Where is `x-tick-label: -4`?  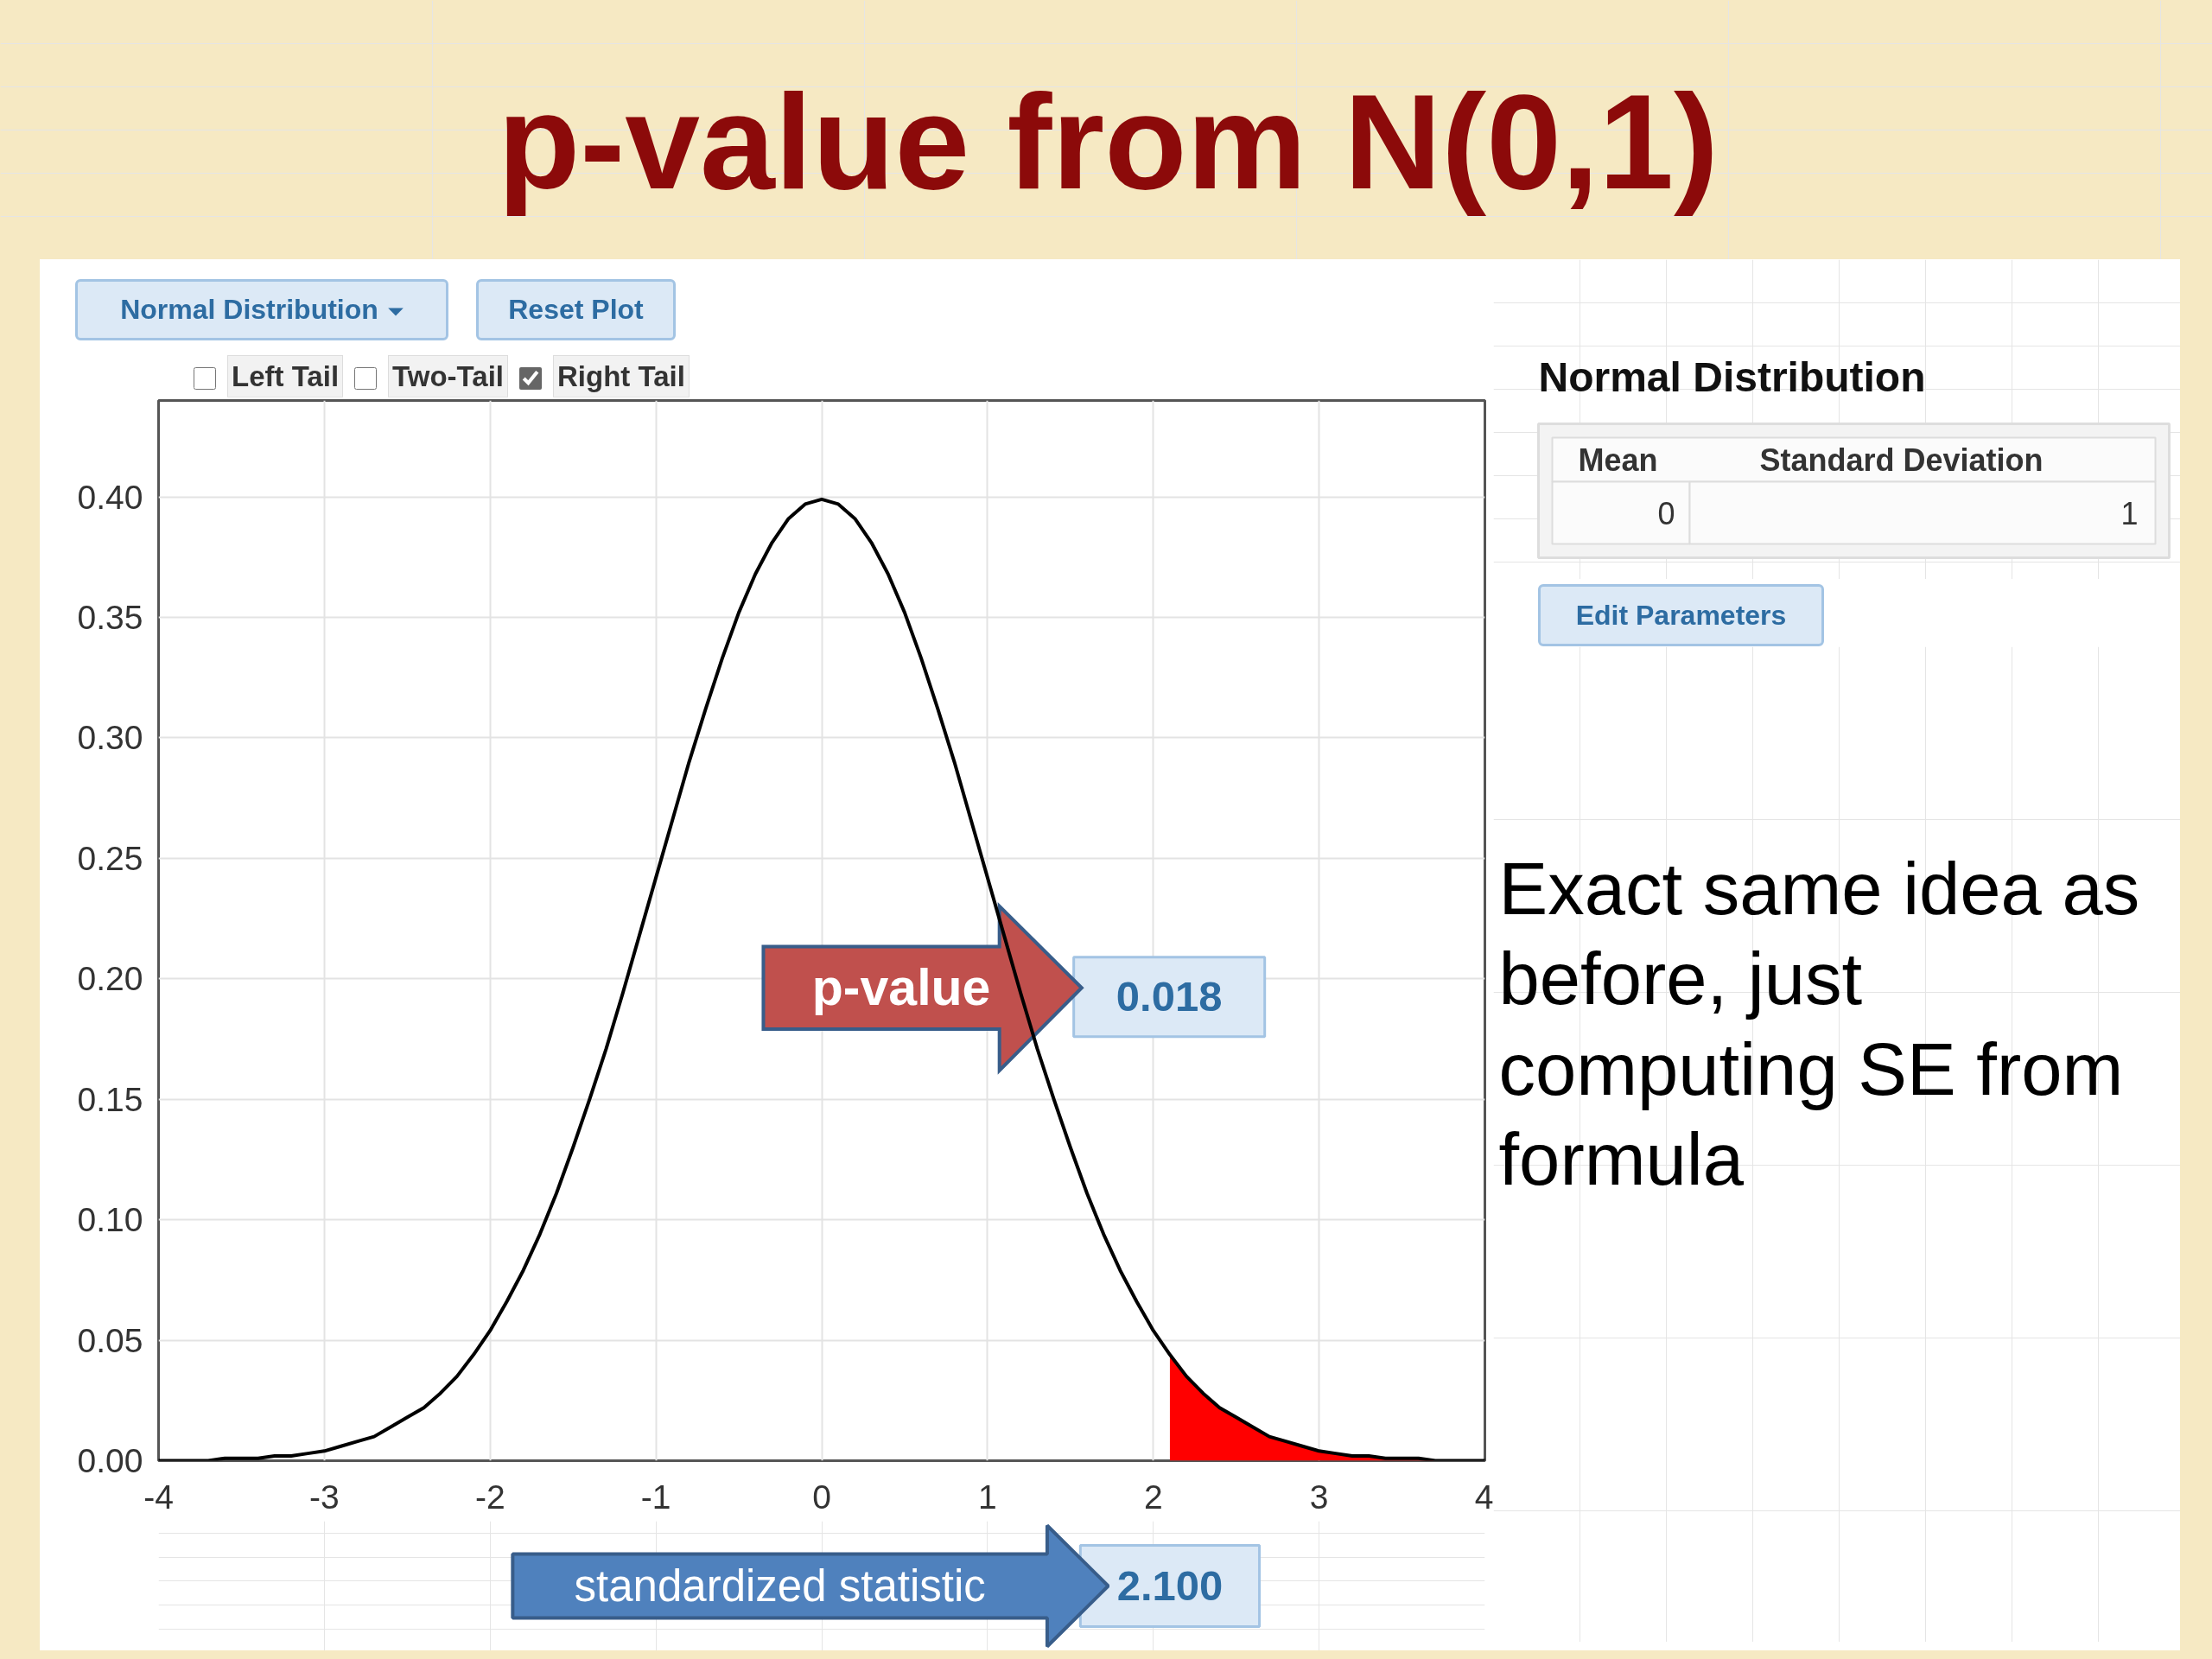
x-tick-label: -4 is located at coordinates (158, 1497).